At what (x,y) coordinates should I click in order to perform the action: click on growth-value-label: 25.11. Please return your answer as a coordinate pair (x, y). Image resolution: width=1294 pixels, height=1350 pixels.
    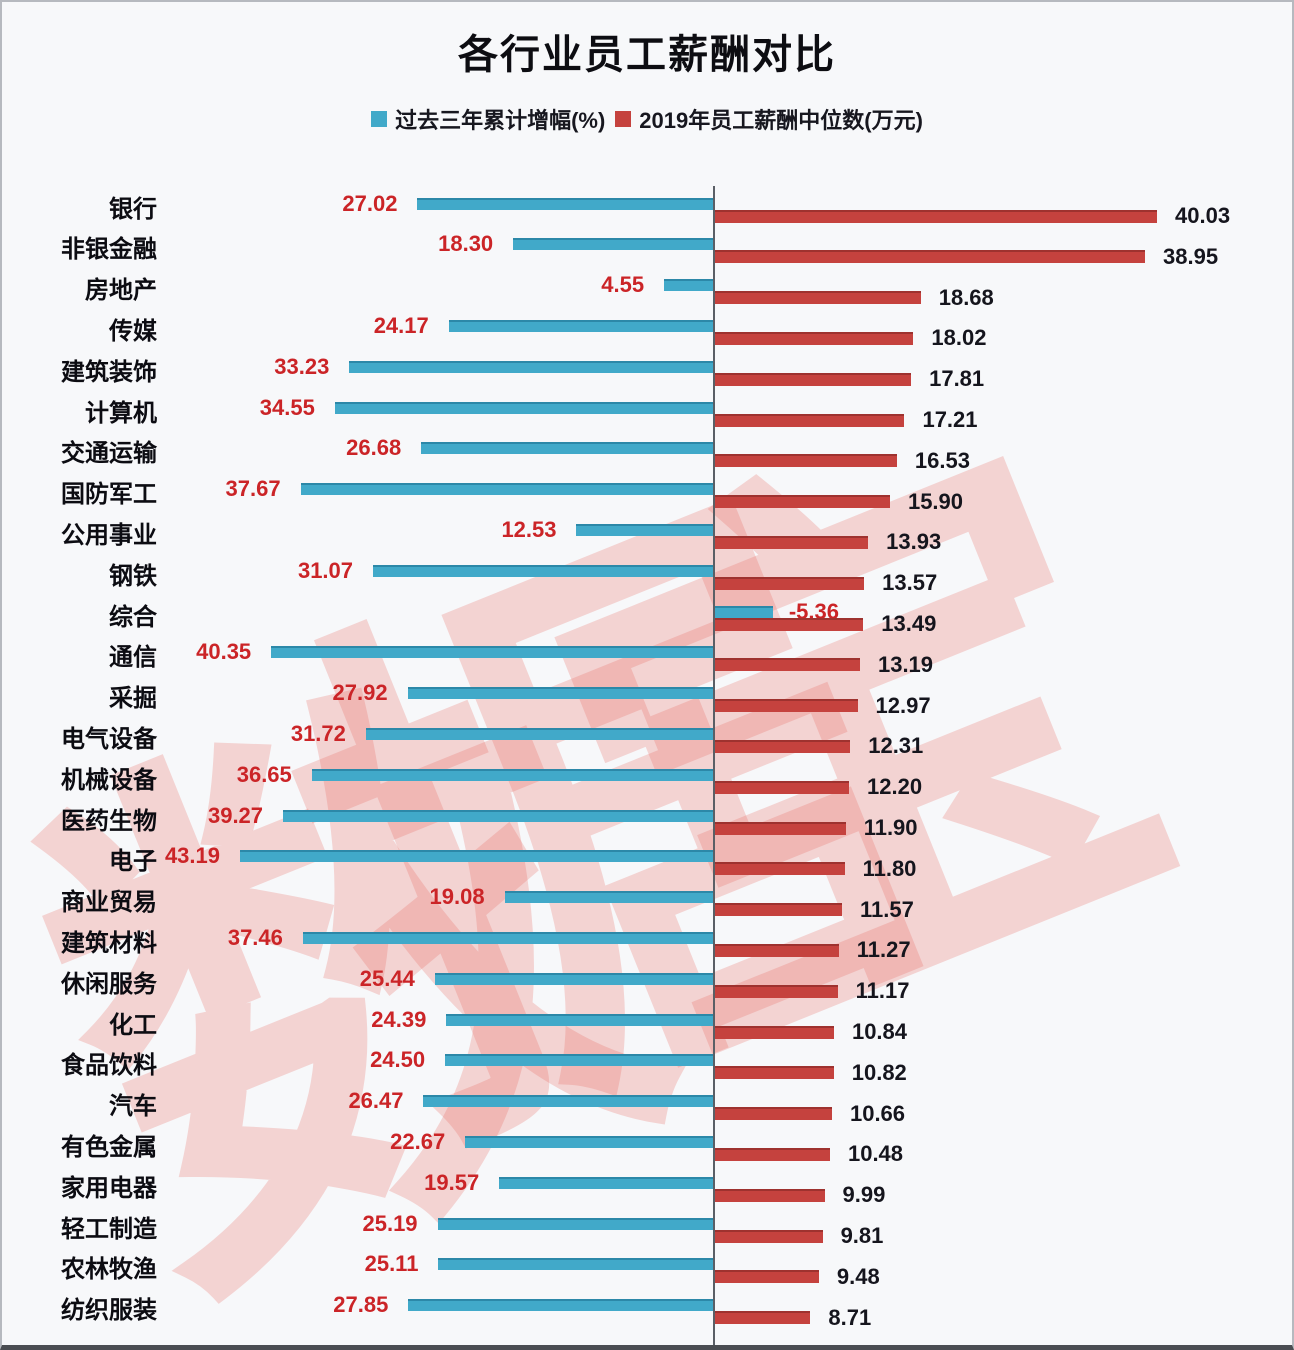
    Looking at the image, I should click on (391, 1264).